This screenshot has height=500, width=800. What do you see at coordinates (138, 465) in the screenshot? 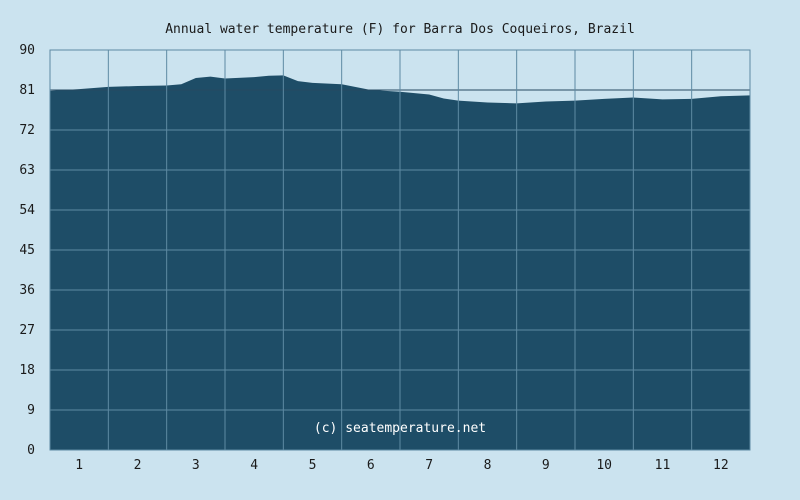
I see `x-tick-label: 2` at bounding box center [138, 465].